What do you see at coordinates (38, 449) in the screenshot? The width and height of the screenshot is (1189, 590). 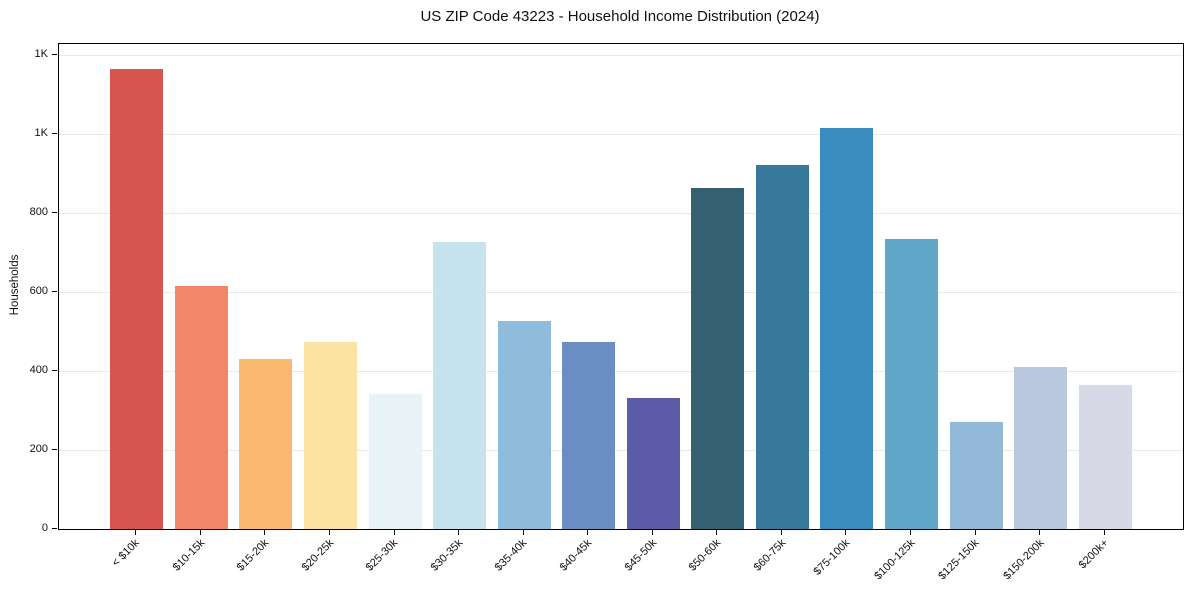 I see `y-tick-label: 200` at bounding box center [38, 449].